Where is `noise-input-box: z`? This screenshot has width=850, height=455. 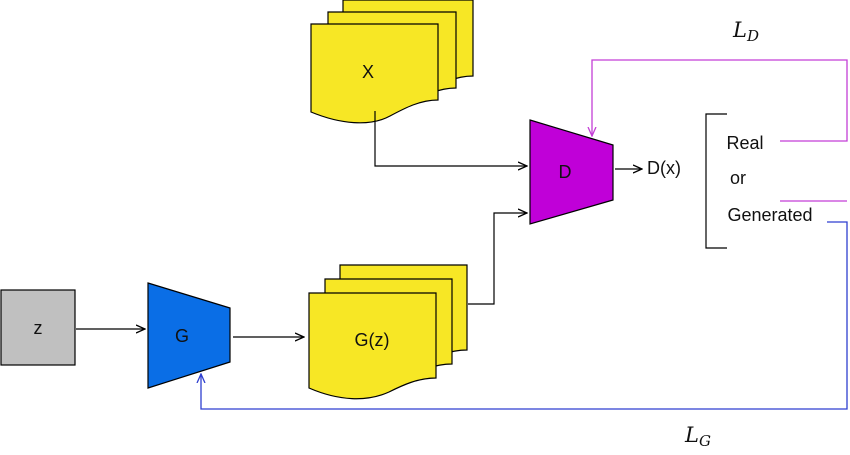
noise-input-box: z is located at coordinates (38, 327).